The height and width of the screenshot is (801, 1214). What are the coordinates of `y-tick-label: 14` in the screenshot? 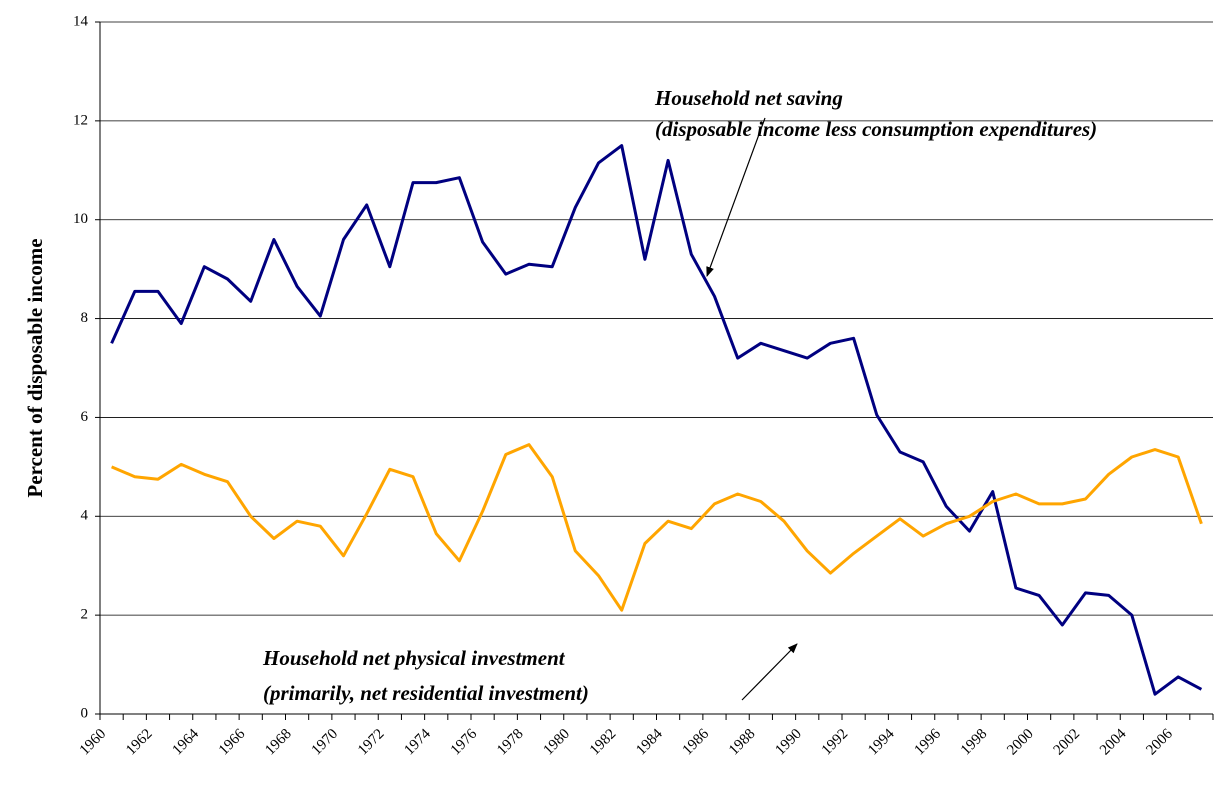 It's located at (81, 21).